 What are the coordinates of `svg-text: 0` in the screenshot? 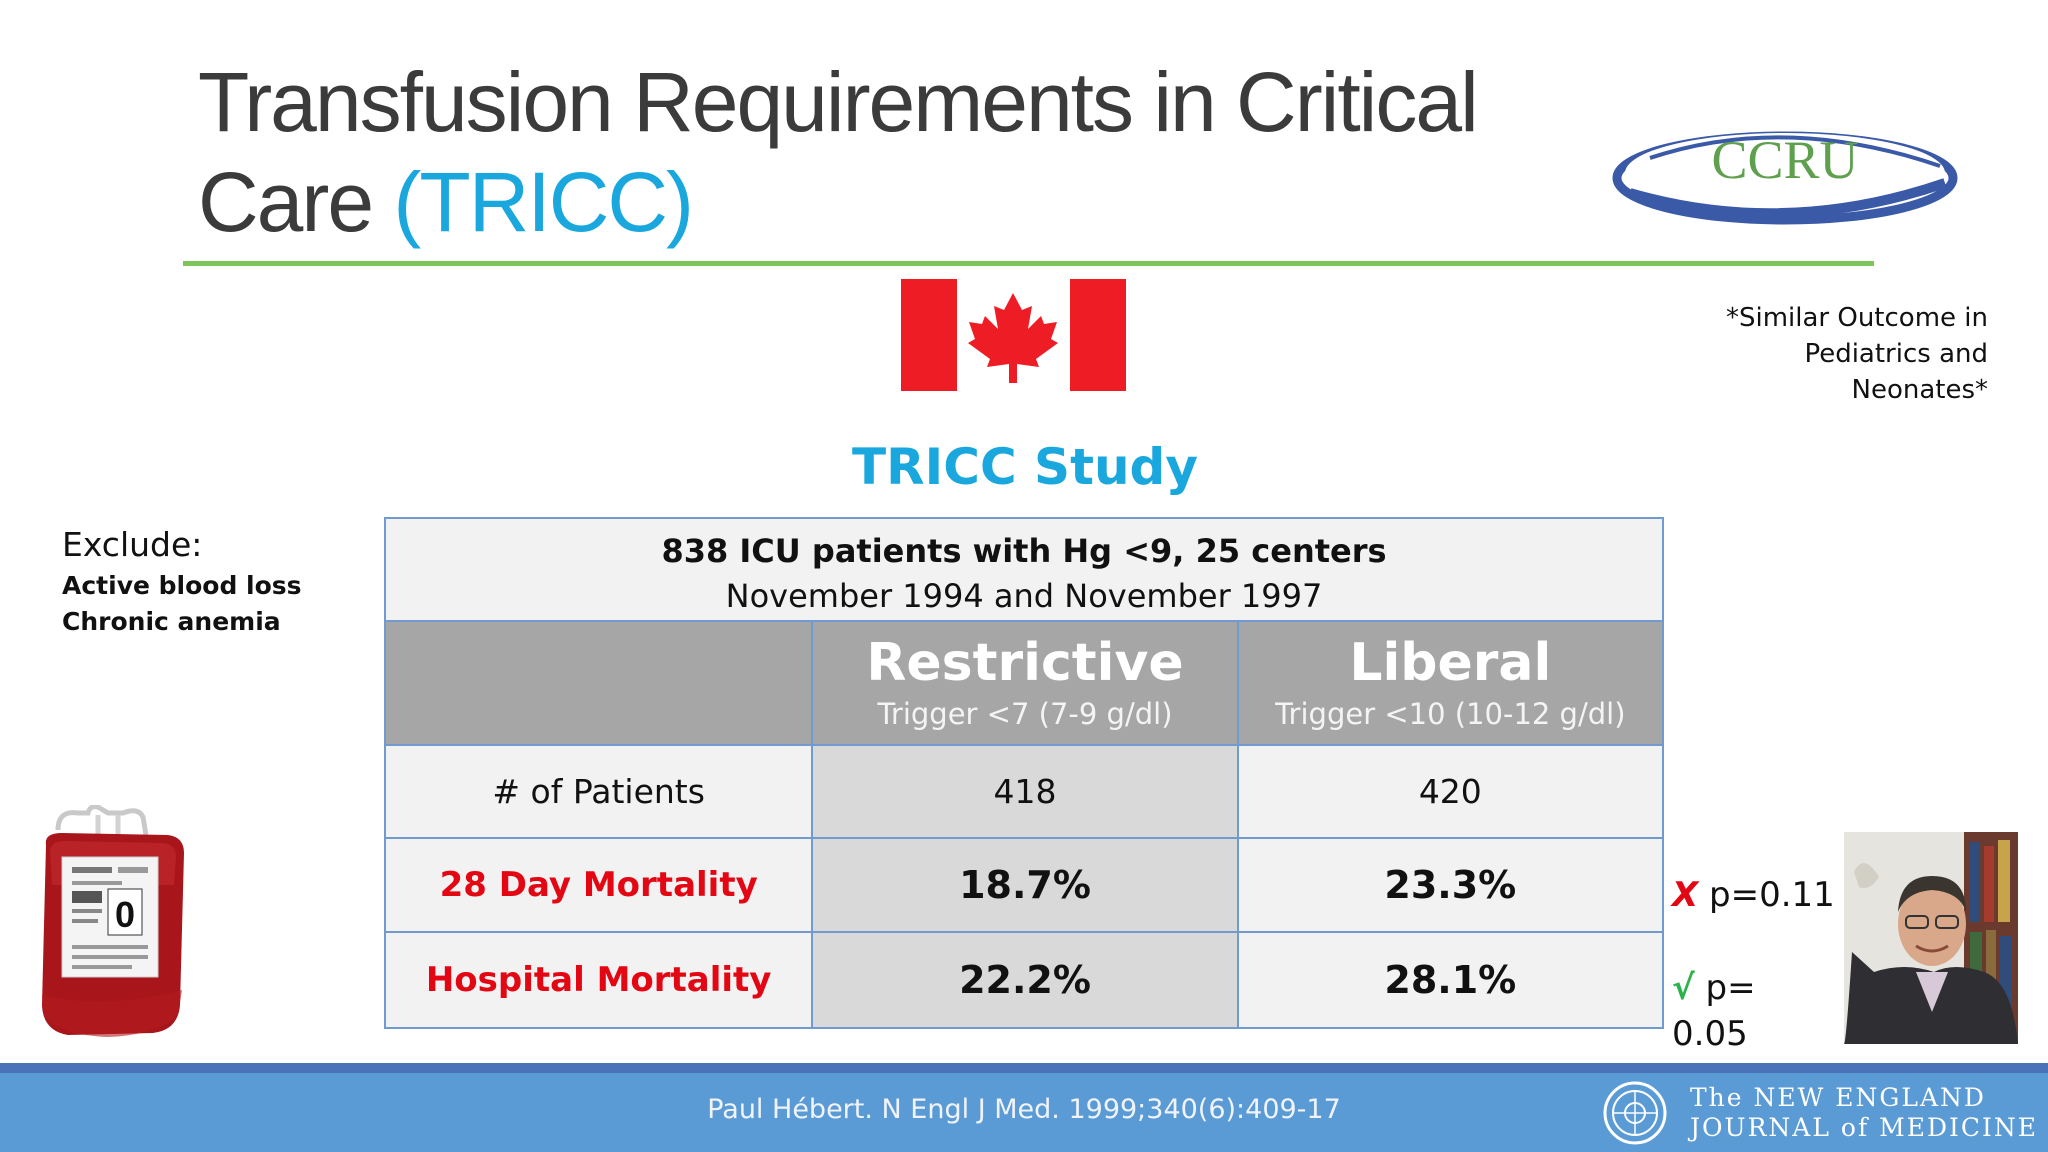 It's located at (125, 914).